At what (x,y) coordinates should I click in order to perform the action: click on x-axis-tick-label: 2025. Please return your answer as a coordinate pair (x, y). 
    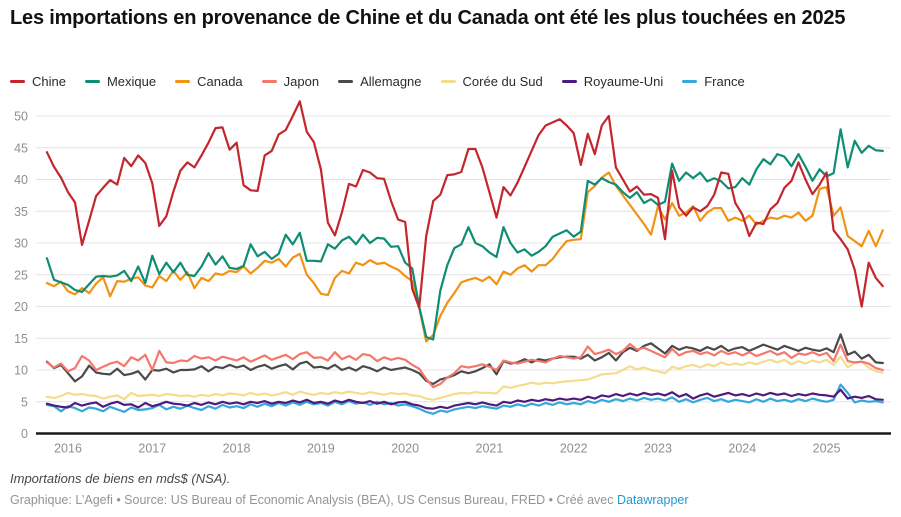
    Looking at the image, I should click on (827, 449).